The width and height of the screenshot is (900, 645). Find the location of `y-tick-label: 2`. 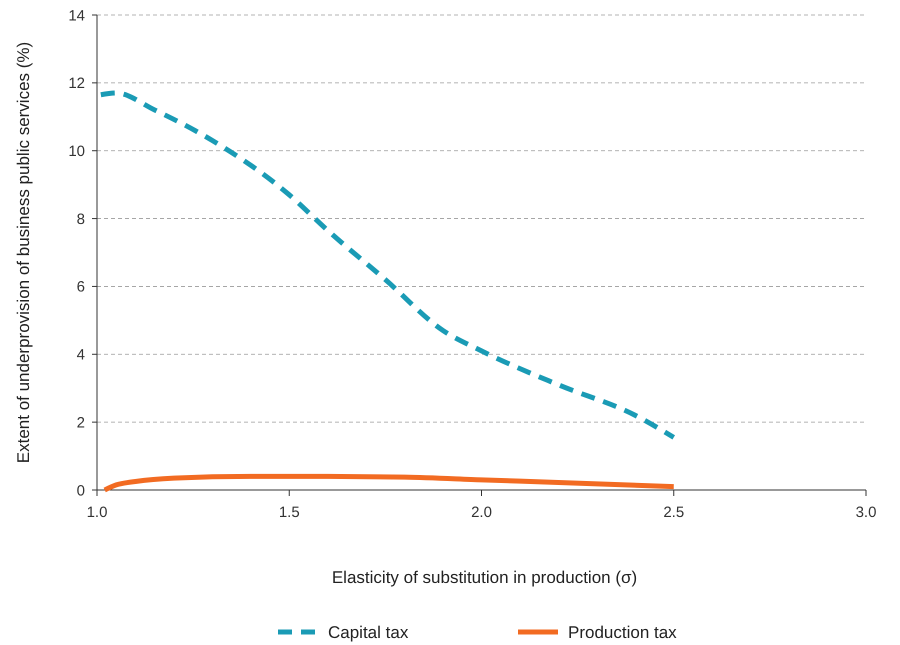

y-tick-label: 2 is located at coordinates (80, 423).